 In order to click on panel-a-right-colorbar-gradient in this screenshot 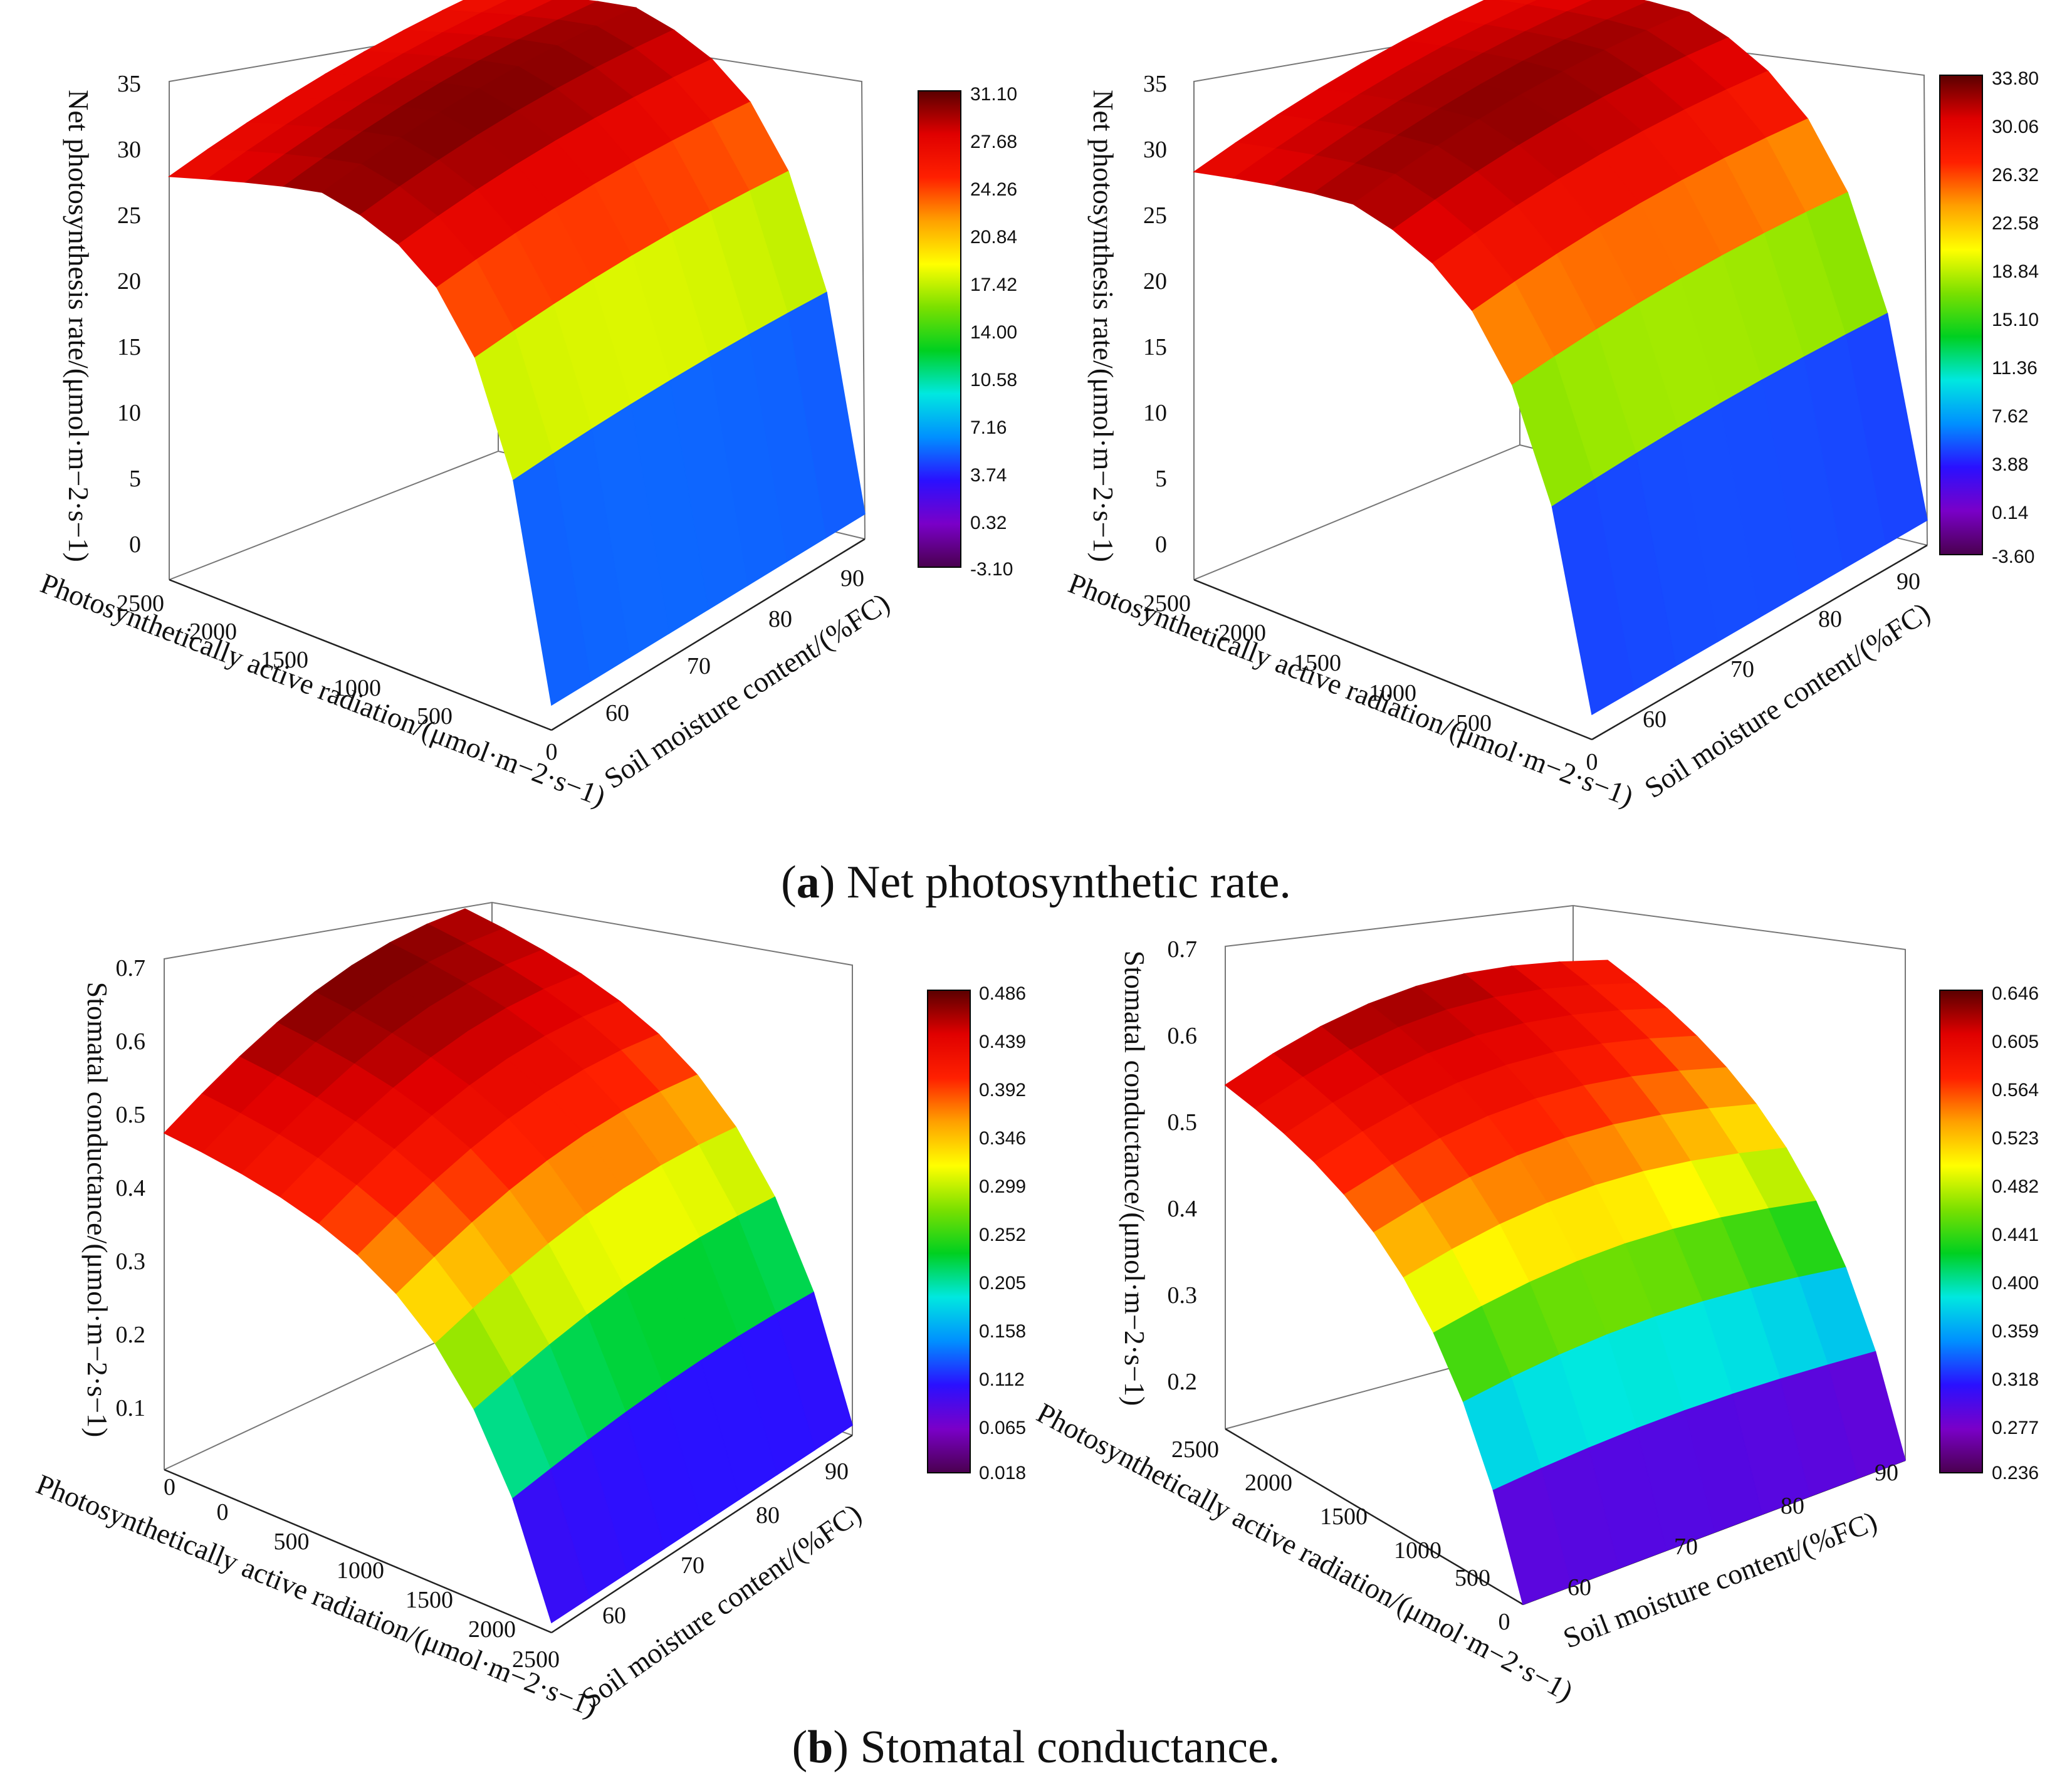, I will do `click(1961, 315)`.